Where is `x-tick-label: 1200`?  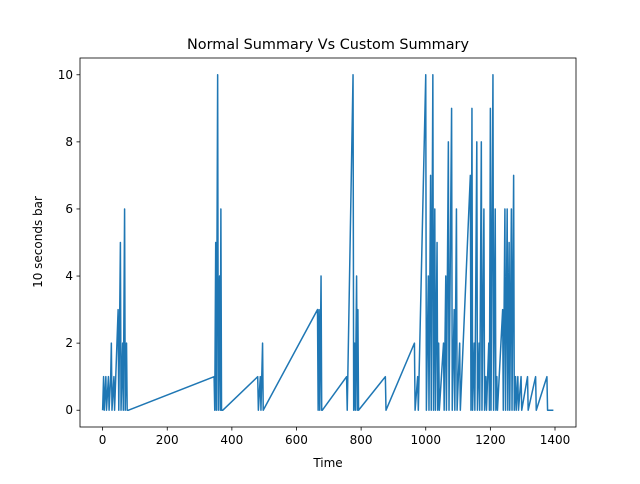
x-tick-label: 1200 is located at coordinates (490, 440).